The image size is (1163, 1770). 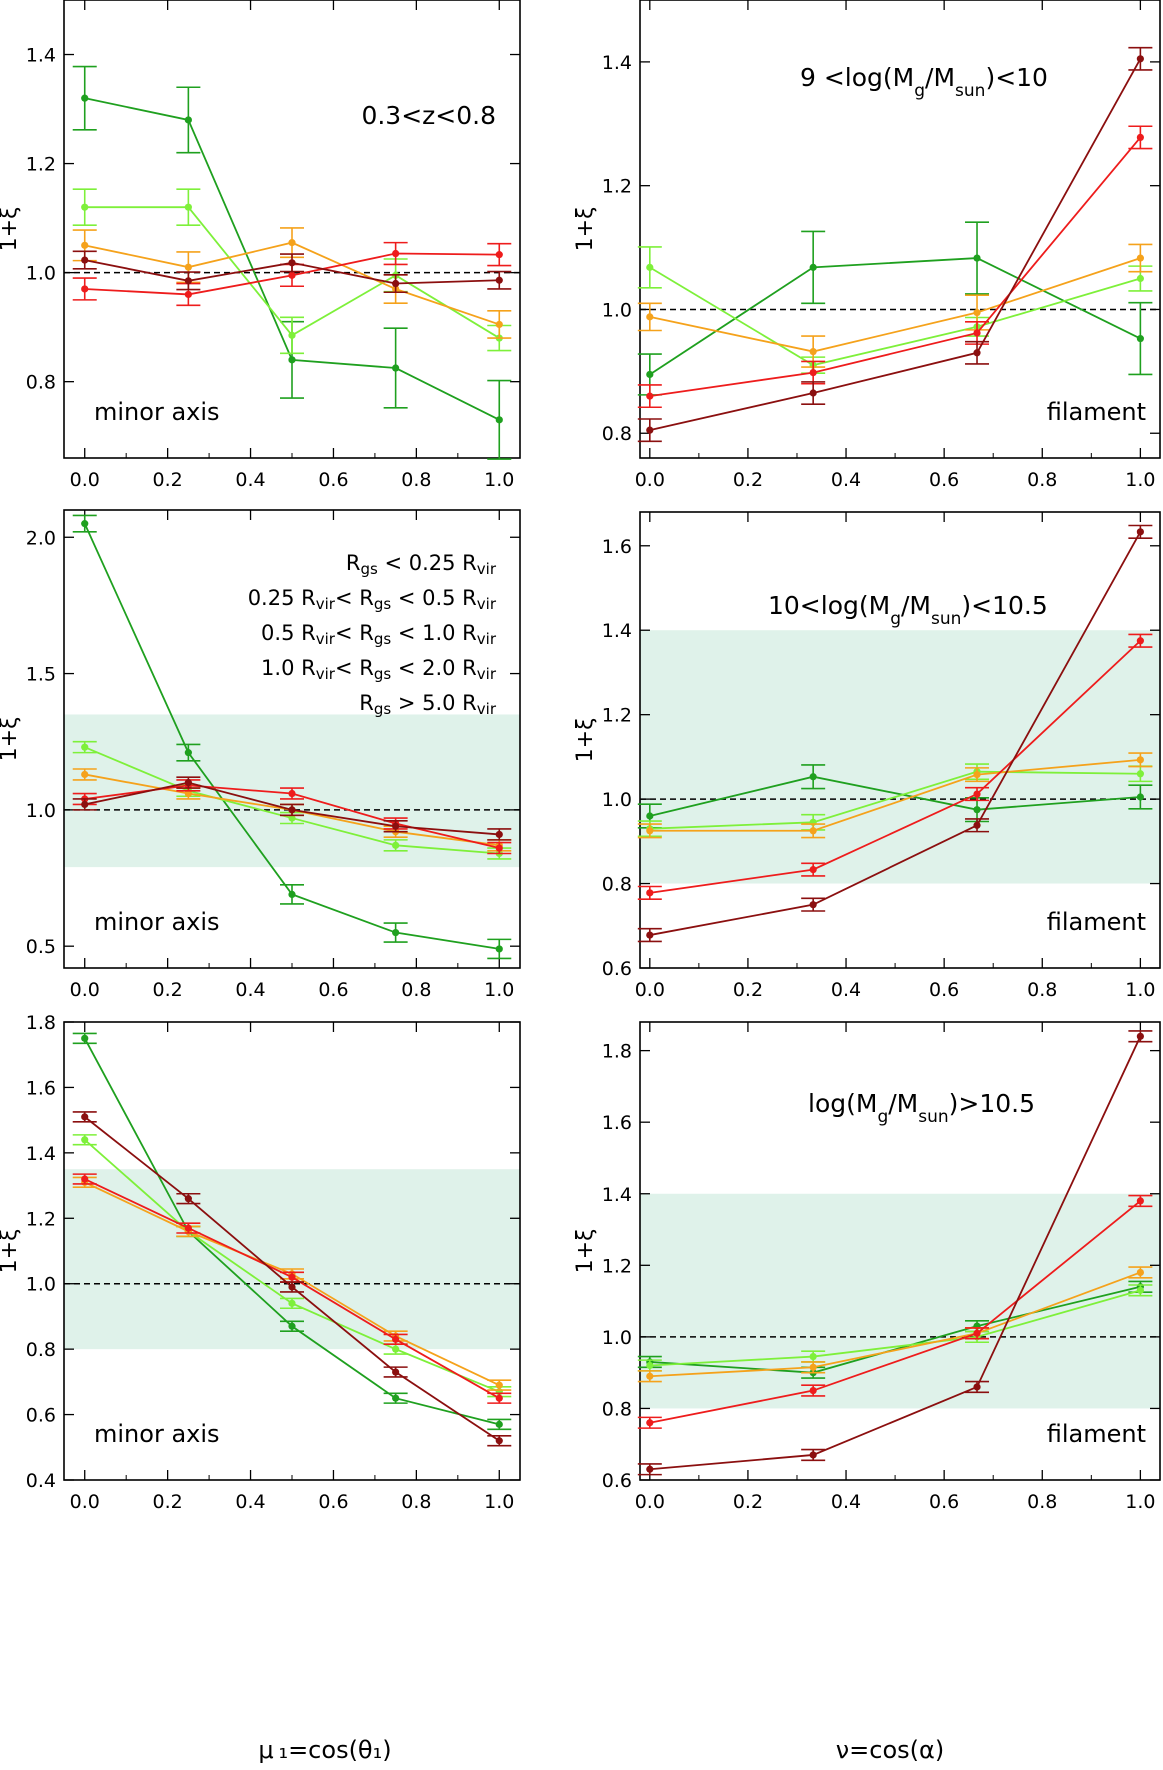 What do you see at coordinates (908, 610) in the screenshot?
I see `panel-title: 10<log(Mg/Msun)<10.5` at bounding box center [908, 610].